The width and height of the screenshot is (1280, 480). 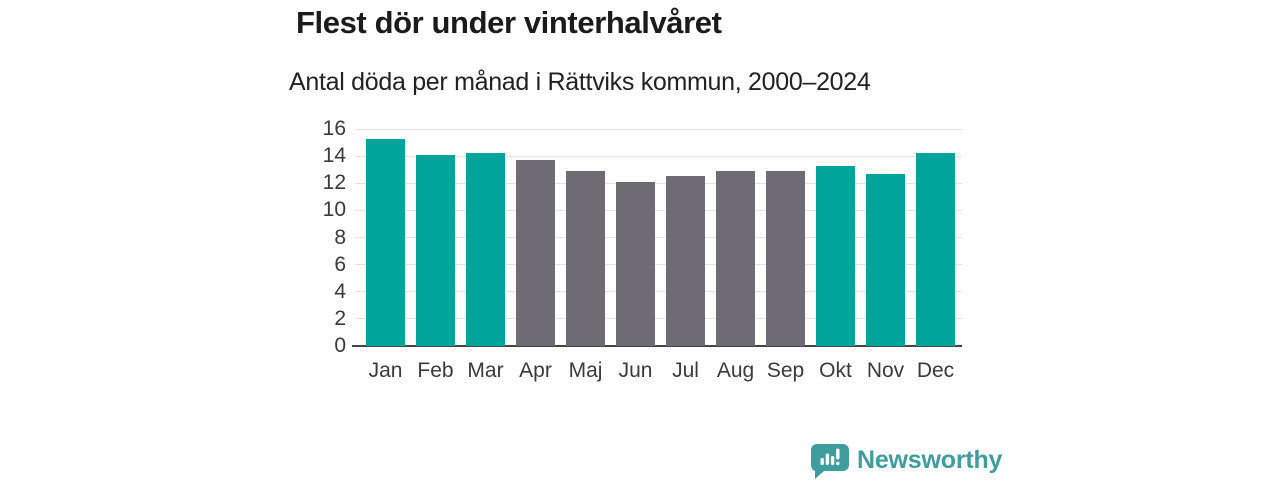 What do you see at coordinates (435, 370) in the screenshot?
I see `x-tick-label: Feb` at bounding box center [435, 370].